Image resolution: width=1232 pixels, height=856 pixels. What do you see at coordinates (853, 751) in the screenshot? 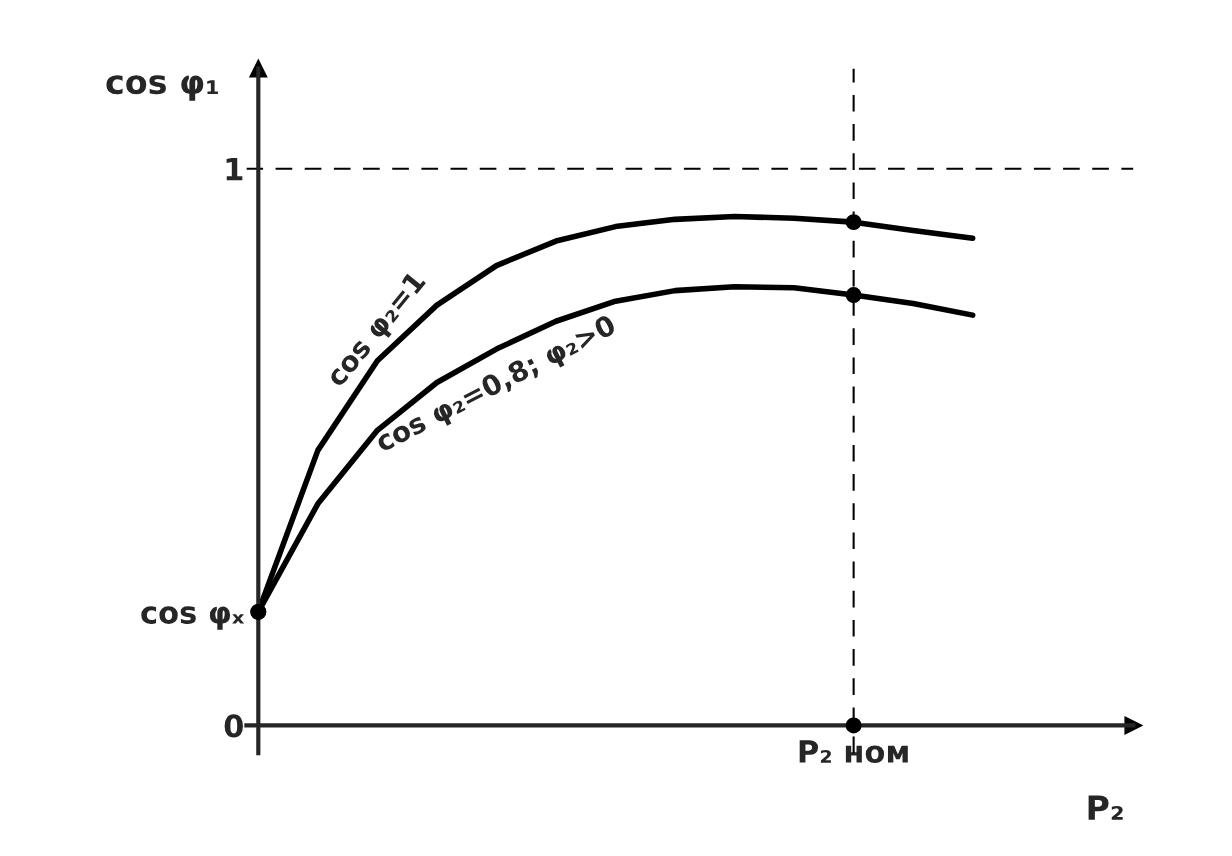
I see `x-tick-label: P₂ ном` at bounding box center [853, 751].